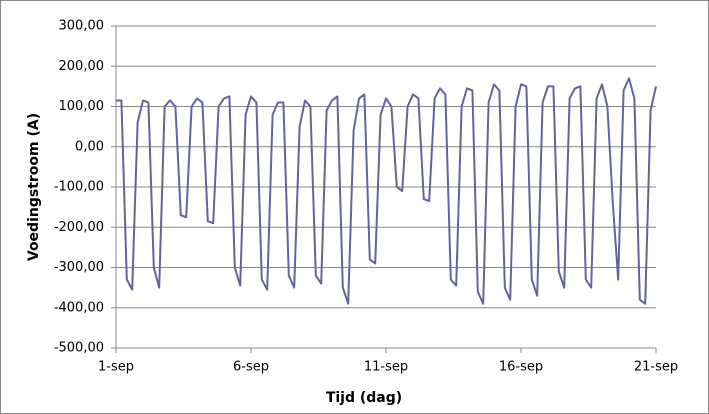 The width and height of the screenshot is (709, 414). I want to click on x-tick-label: 11-sep, so click(386, 367).